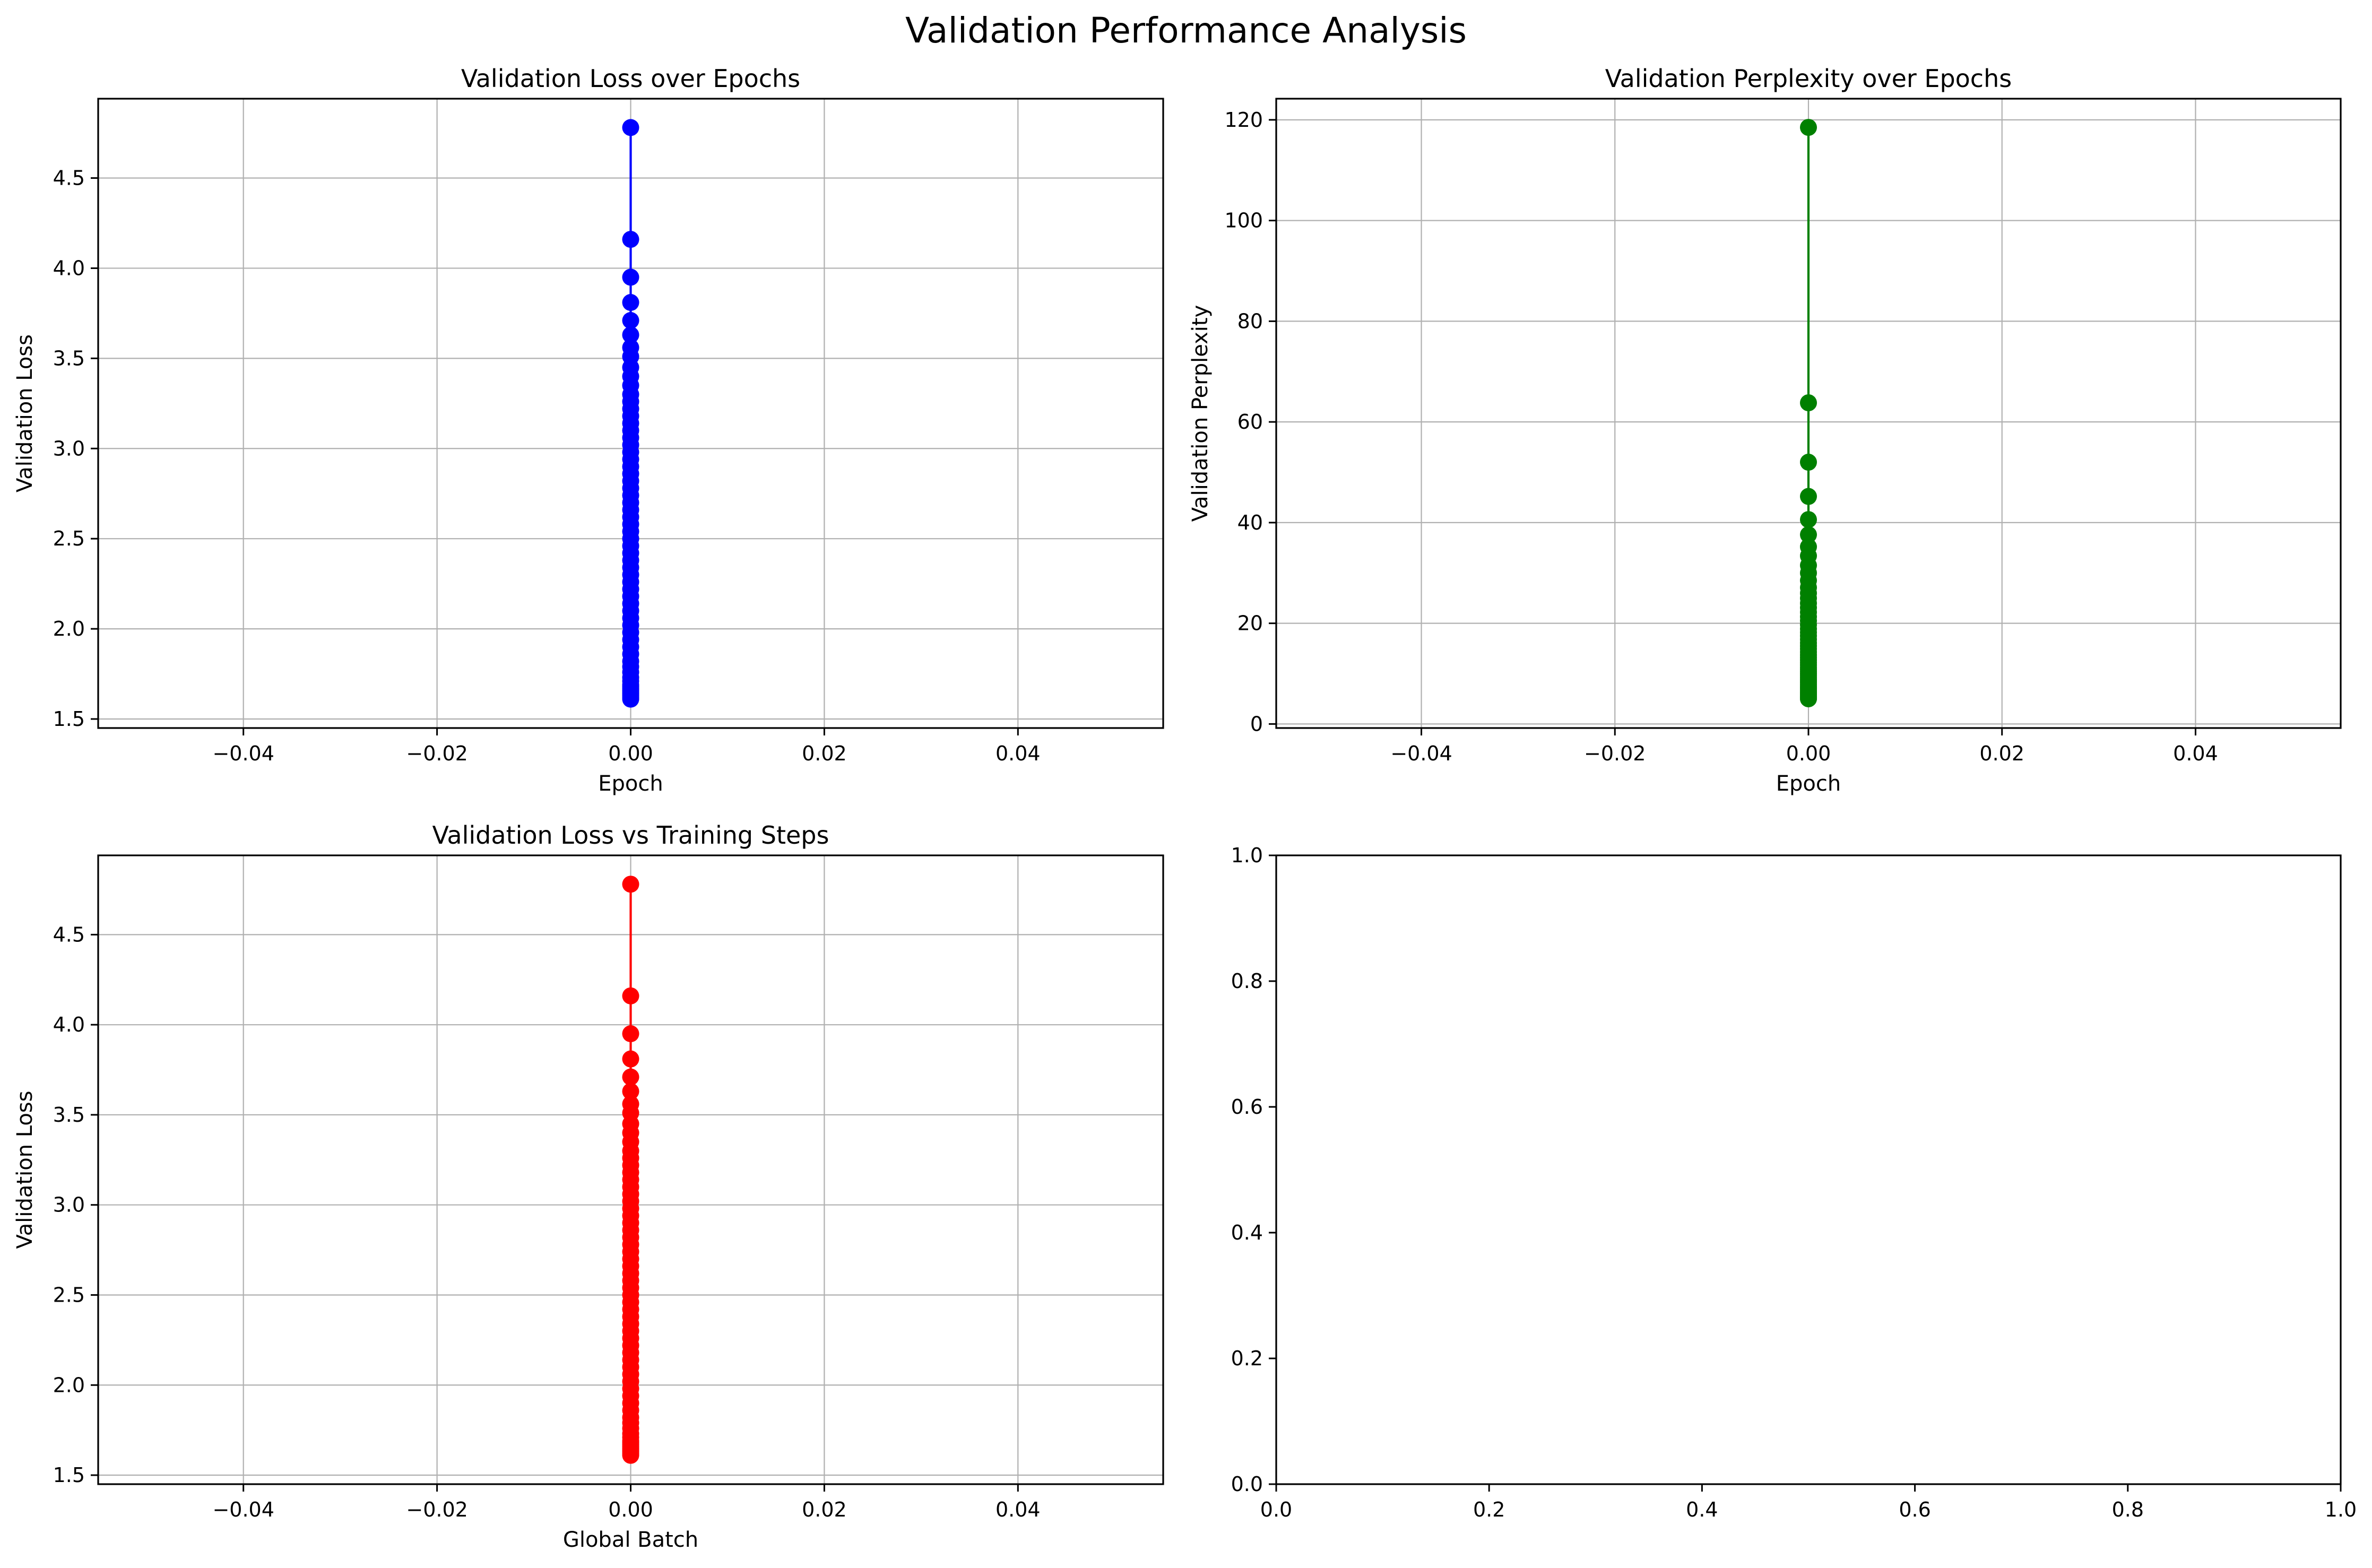 Image resolution: width=2372 pixels, height=1568 pixels. Describe the element at coordinates (1489, 1509) in the screenshot. I see `x-tick-label: 0.2` at that location.